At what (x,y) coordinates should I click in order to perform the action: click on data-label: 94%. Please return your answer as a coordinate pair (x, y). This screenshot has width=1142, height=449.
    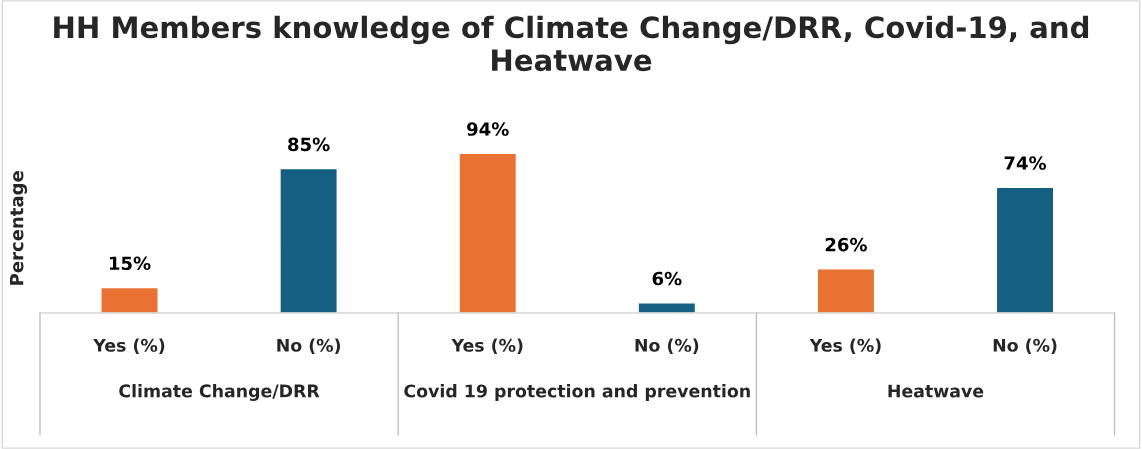
    Looking at the image, I should click on (488, 129).